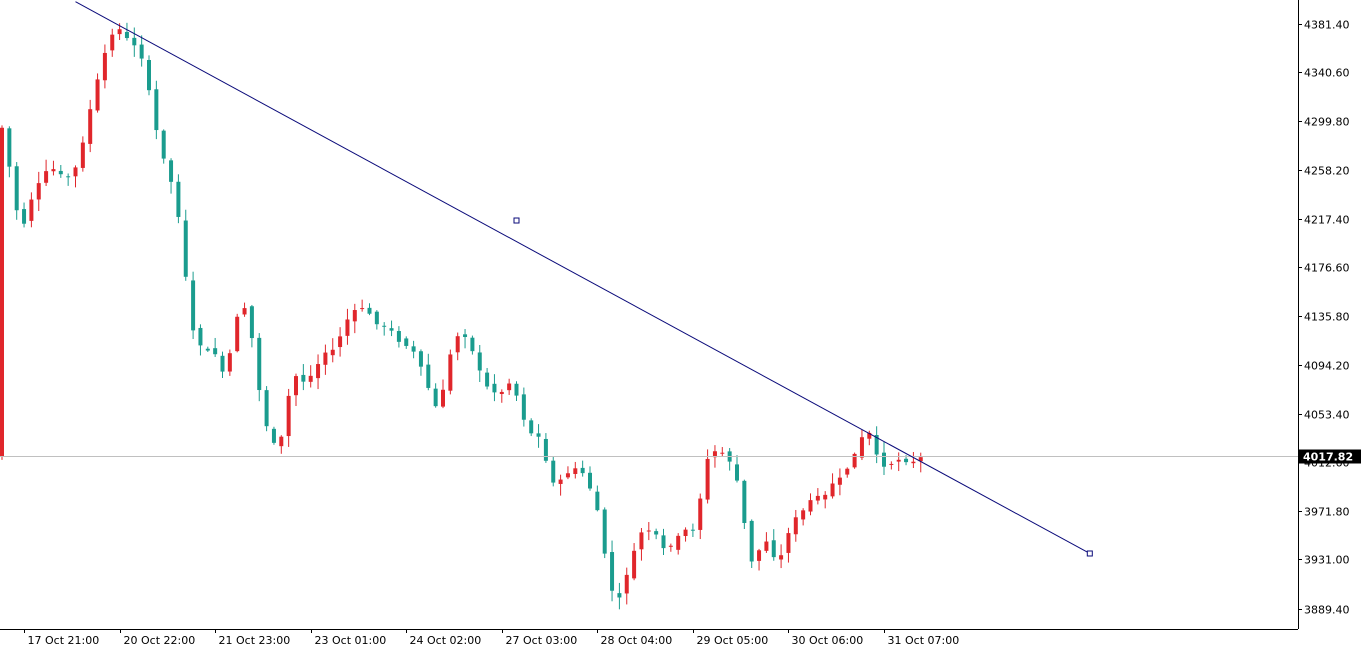  I want to click on y-tick-label: 4053.40, so click(1327, 415).